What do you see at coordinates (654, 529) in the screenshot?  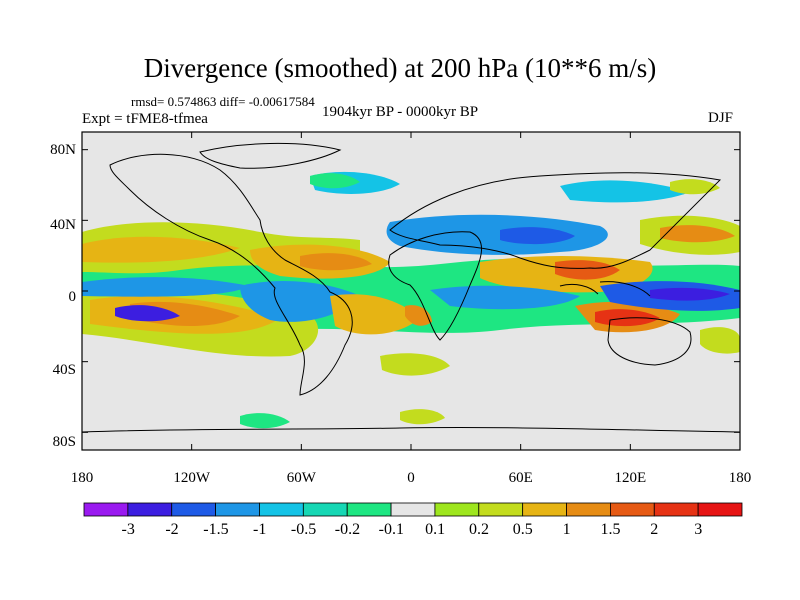 I see `colorbar-label-2: 2` at bounding box center [654, 529].